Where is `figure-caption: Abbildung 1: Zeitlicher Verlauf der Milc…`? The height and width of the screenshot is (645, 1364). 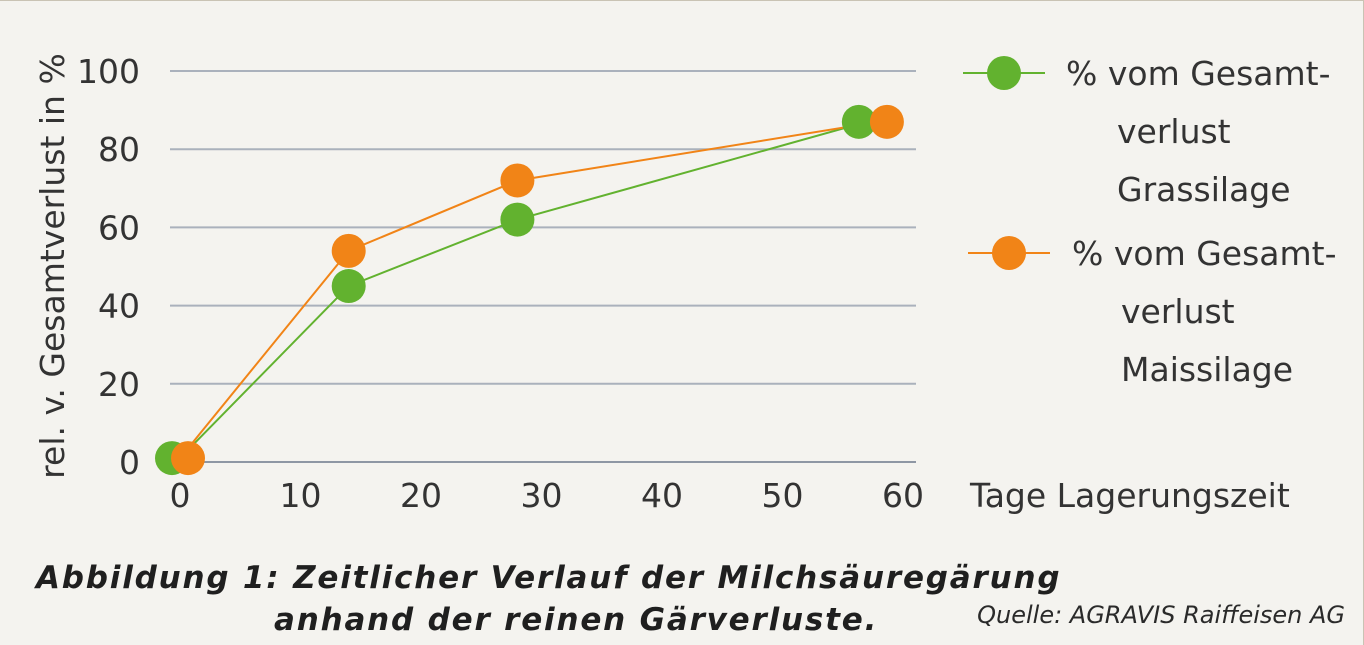 figure-caption: Abbildung 1: Zeitlicher Verlauf der Milc… is located at coordinates (548, 599).